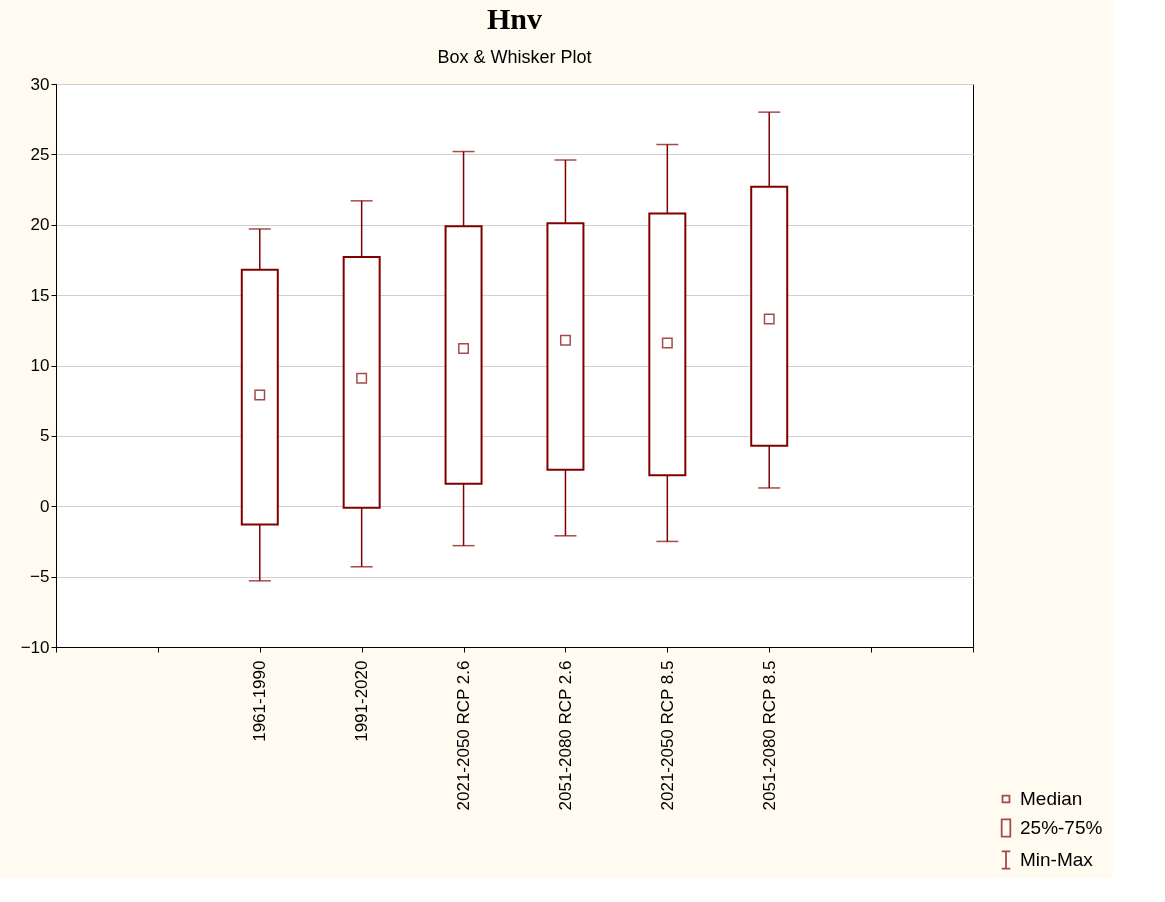  Describe the element at coordinates (260, 701) in the screenshot. I see `x-tick-label: 1961-1990` at that location.